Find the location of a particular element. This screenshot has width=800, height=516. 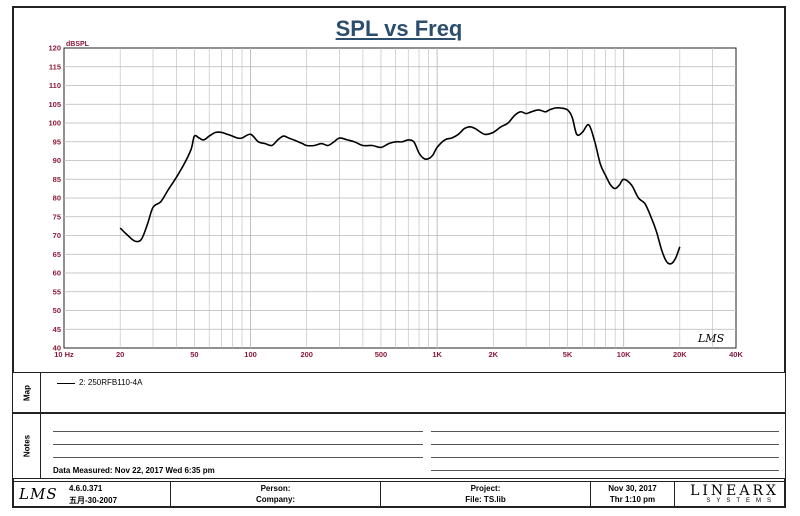

x-tick-label: 10K is located at coordinates (624, 354).